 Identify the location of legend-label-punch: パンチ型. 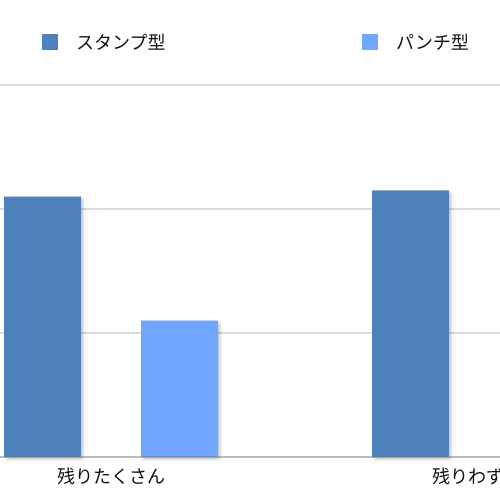
(432, 43).